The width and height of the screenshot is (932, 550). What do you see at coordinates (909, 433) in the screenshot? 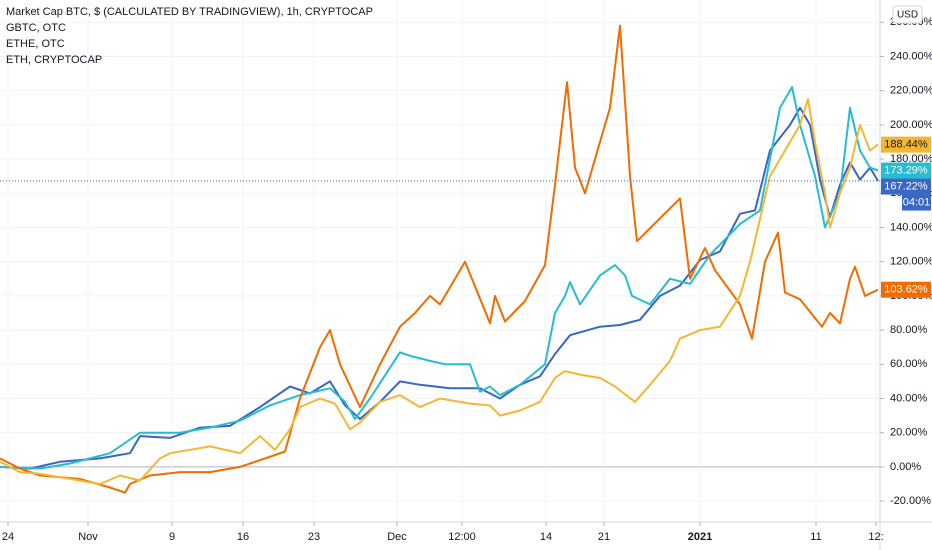
I see `y-tick-label: 20.00%` at bounding box center [909, 433].